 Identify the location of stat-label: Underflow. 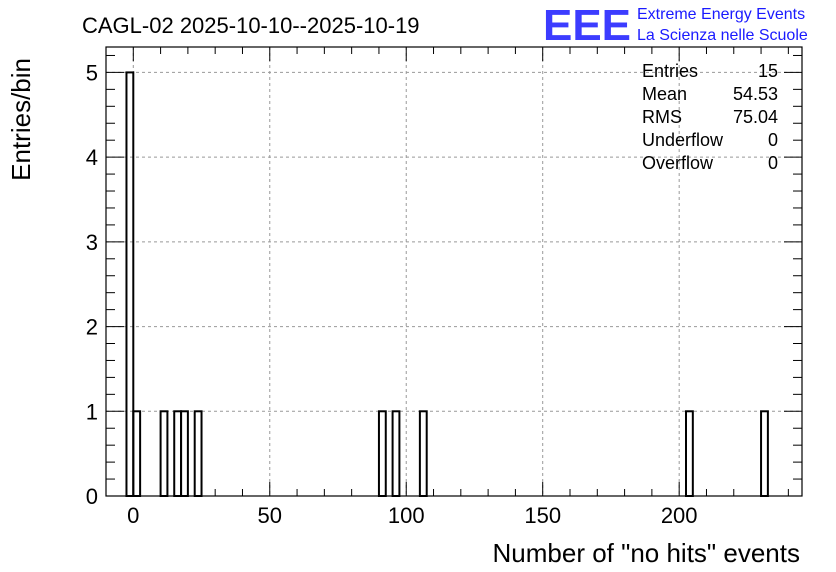
(683, 140).